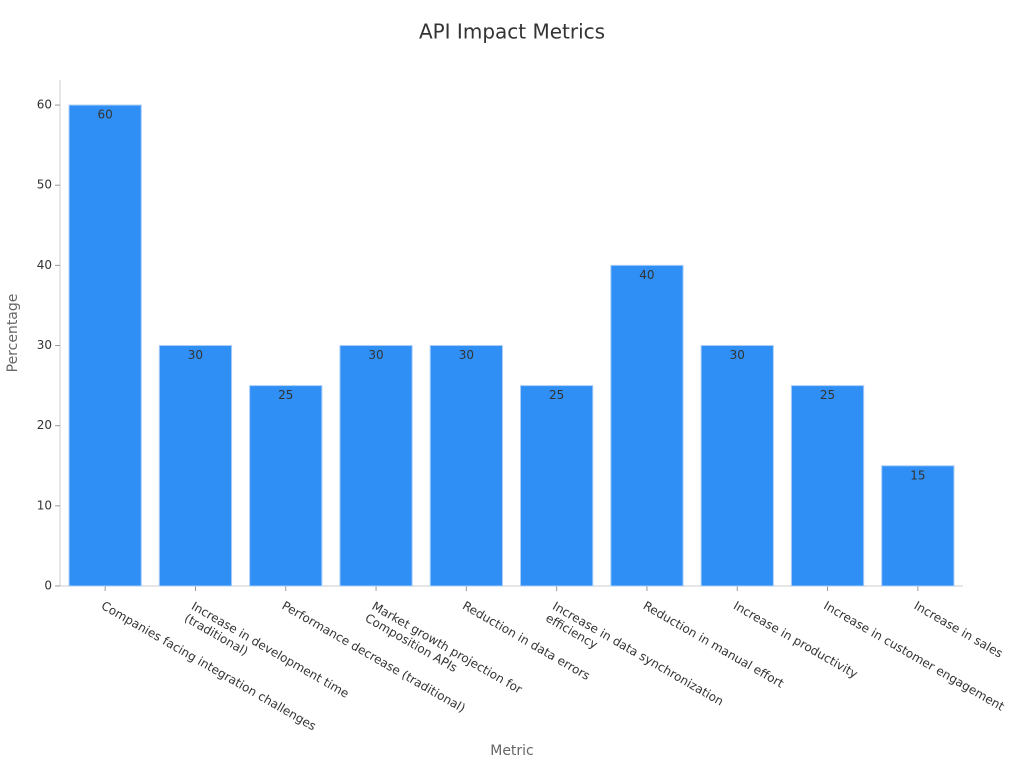  Describe the element at coordinates (447, 648) in the screenshot. I see `label-line: Market growth projection for` at that location.